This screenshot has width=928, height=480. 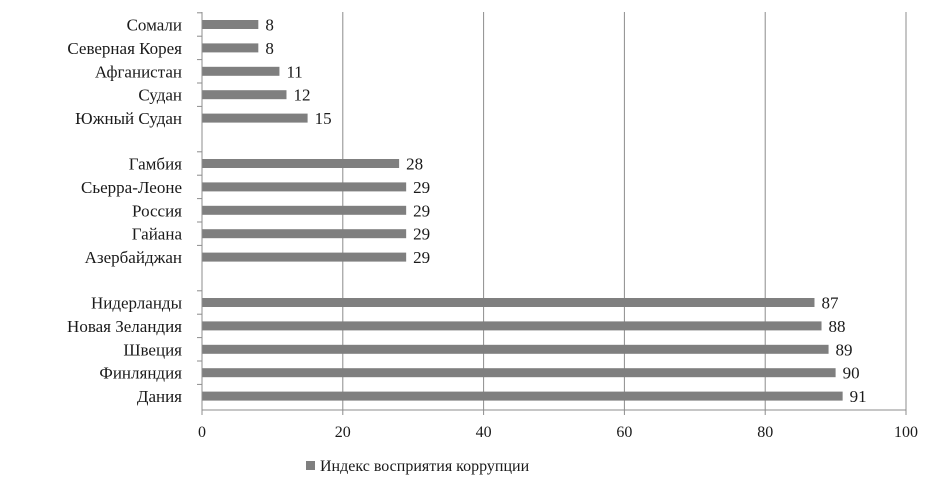 What do you see at coordinates (858, 396) in the screenshot?
I see `data-label: 91` at bounding box center [858, 396].